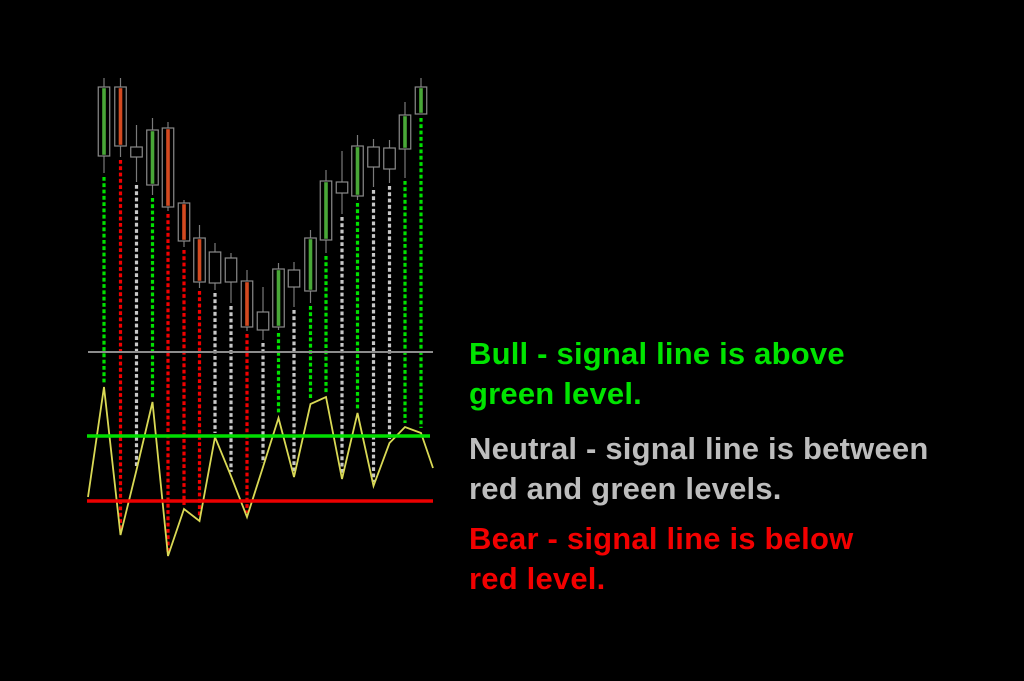 This screenshot has height=681, width=1024. What do you see at coordinates (625, 488) in the screenshot?
I see `legend-neutral-line2: red and green levels.` at bounding box center [625, 488].